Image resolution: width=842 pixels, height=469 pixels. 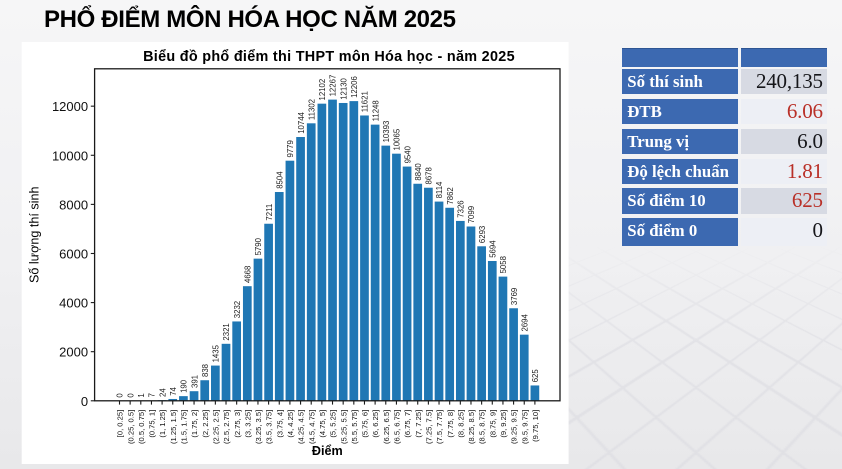 What do you see at coordinates (205, 370) in the screenshot?
I see `svg-text: 838` at bounding box center [205, 370].